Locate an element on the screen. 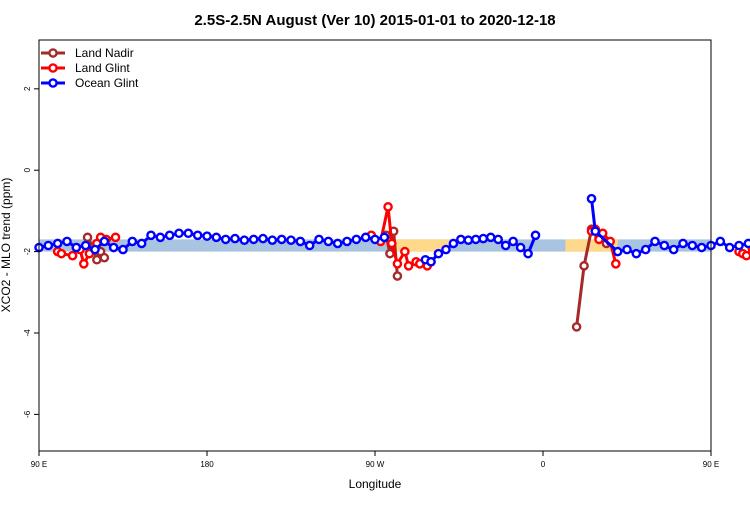  y-tick-label: -4 is located at coordinates (27, 333).